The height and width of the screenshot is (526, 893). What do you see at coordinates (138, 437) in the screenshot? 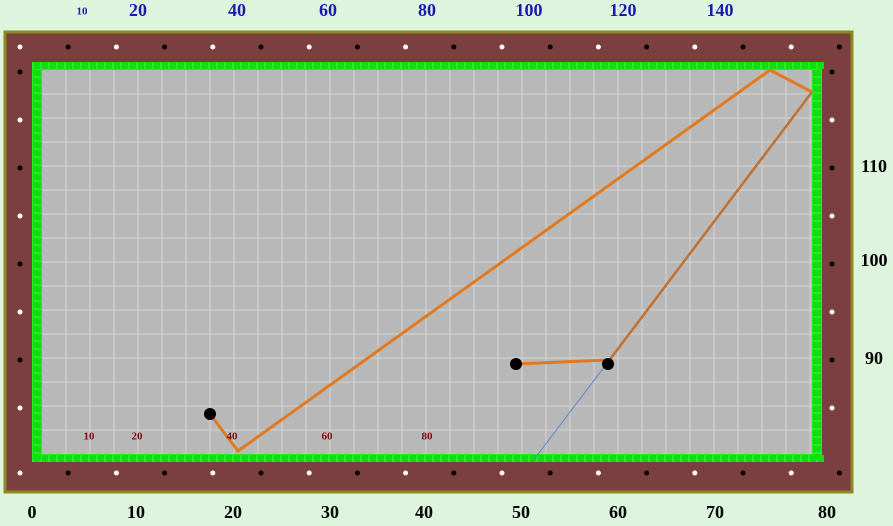
I see `inner-label: 20` at bounding box center [138, 437].